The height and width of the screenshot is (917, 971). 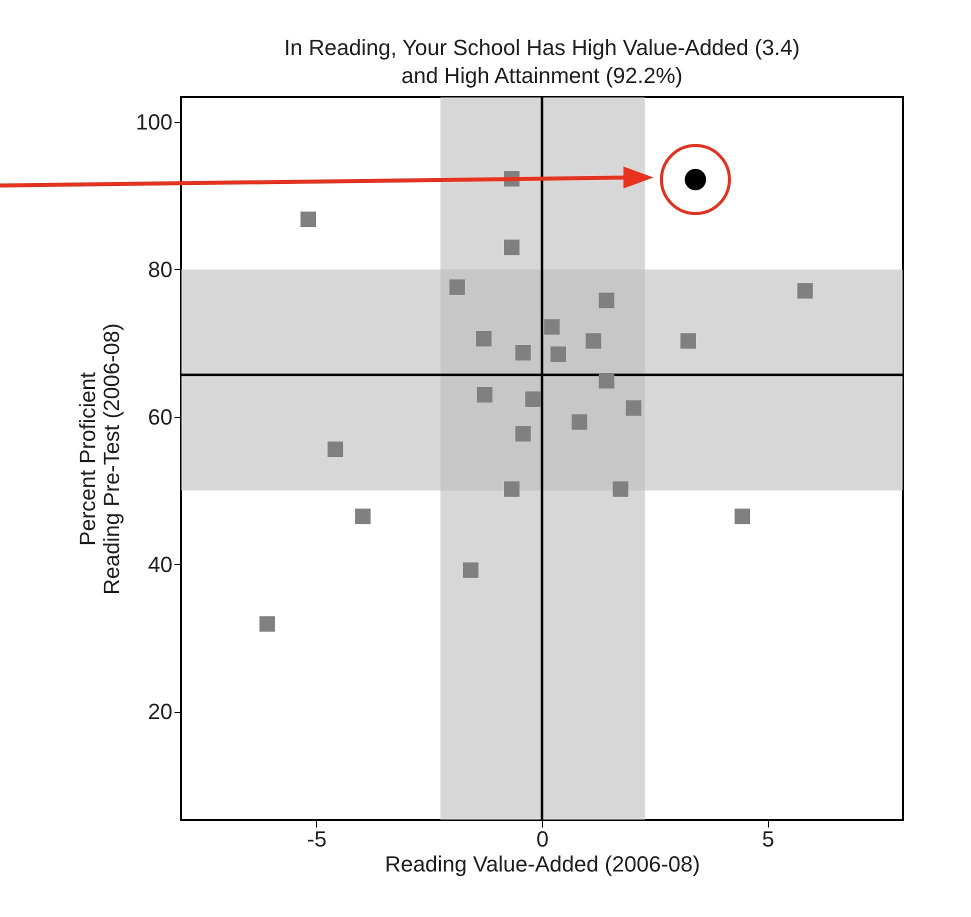 What do you see at coordinates (542, 864) in the screenshot?
I see `x-axis-title: Reading Value-Added (2006-08)` at bounding box center [542, 864].